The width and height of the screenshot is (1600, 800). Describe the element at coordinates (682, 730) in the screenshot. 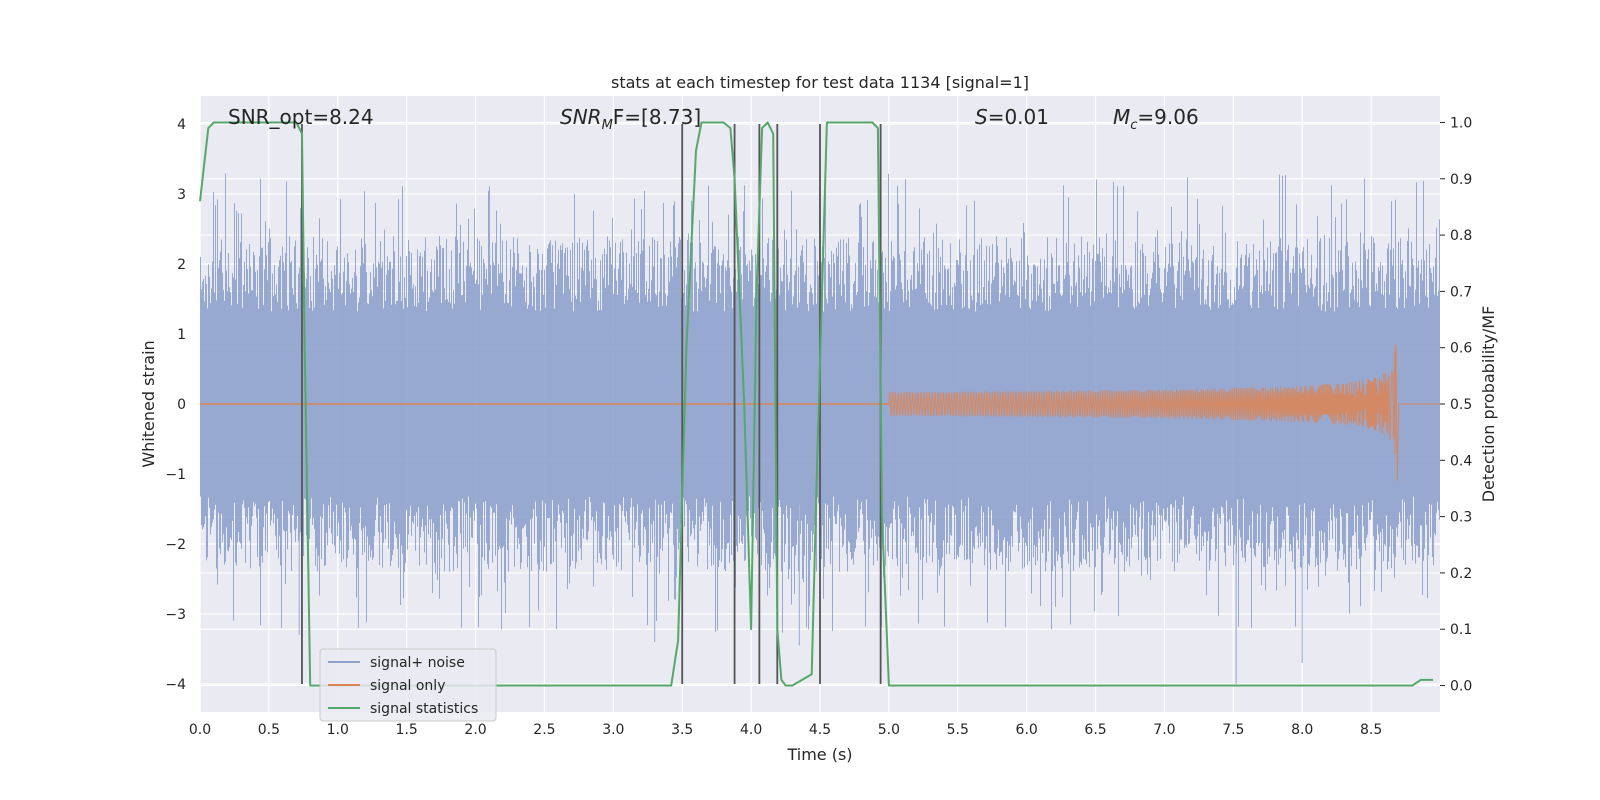

I see `x-tick-label: 3.5` at that location.